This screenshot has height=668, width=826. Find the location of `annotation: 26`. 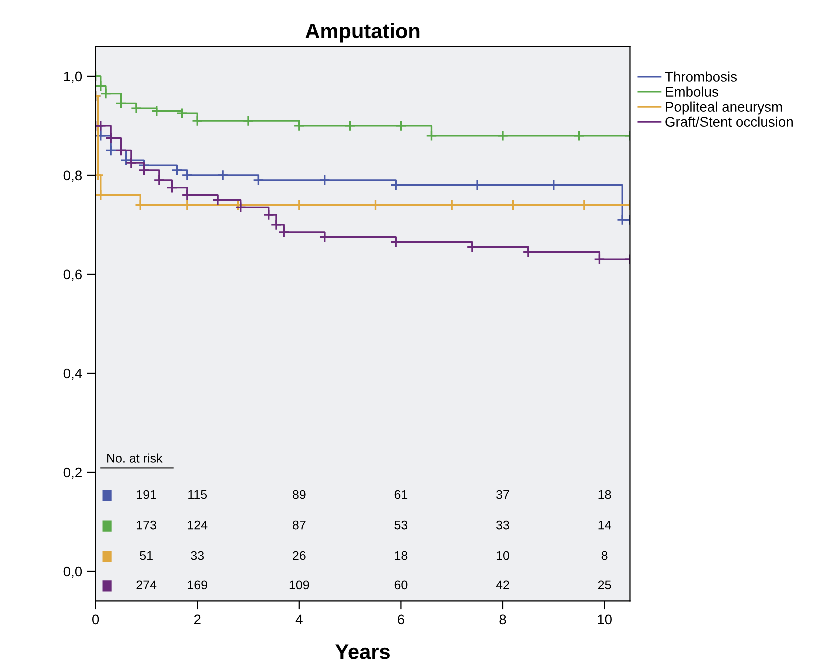

annotation: 26 is located at coordinates (299, 555).